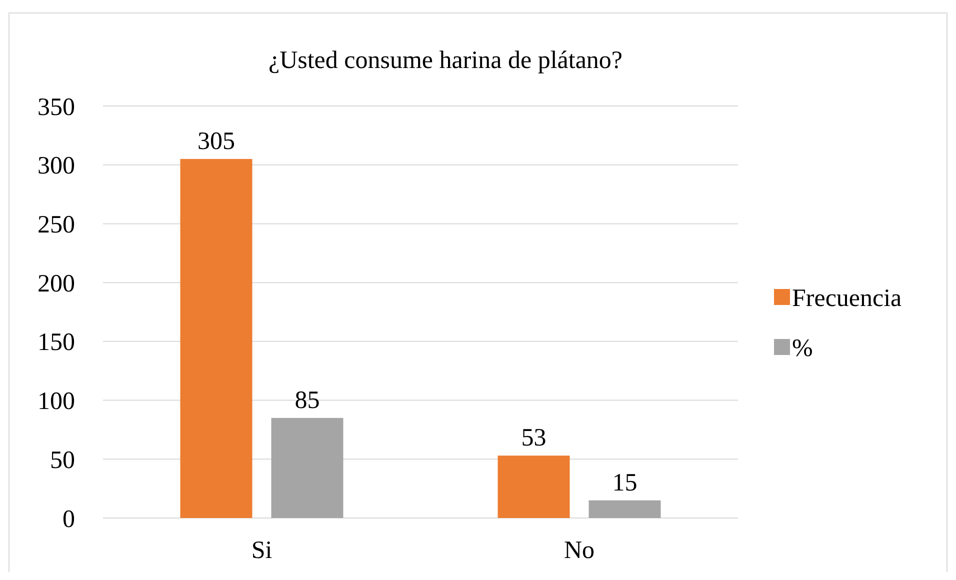  I want to click on data-label: 53, so click(533, 438).